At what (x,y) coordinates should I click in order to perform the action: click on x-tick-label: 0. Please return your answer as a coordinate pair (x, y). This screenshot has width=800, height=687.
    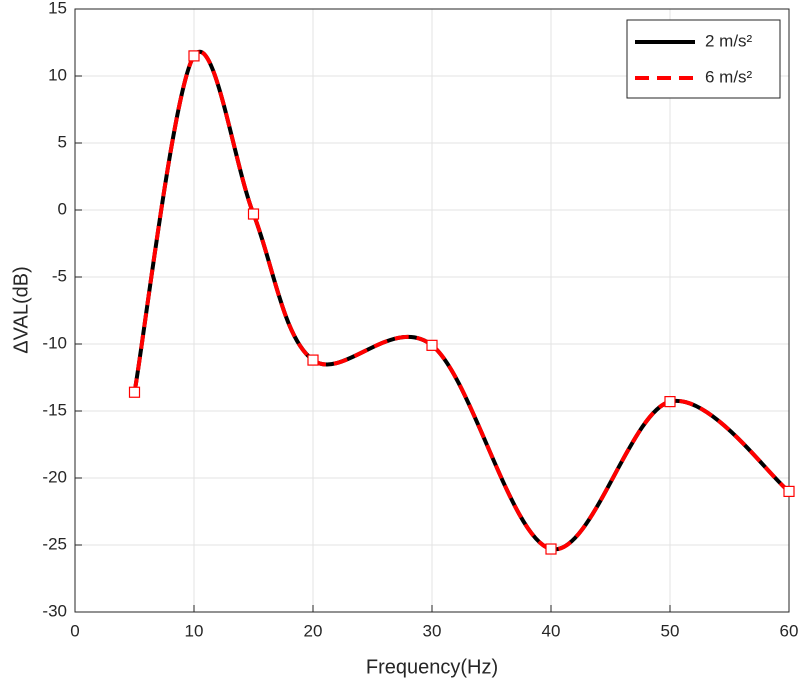
    Looking at the image, I should click on (74, 630).